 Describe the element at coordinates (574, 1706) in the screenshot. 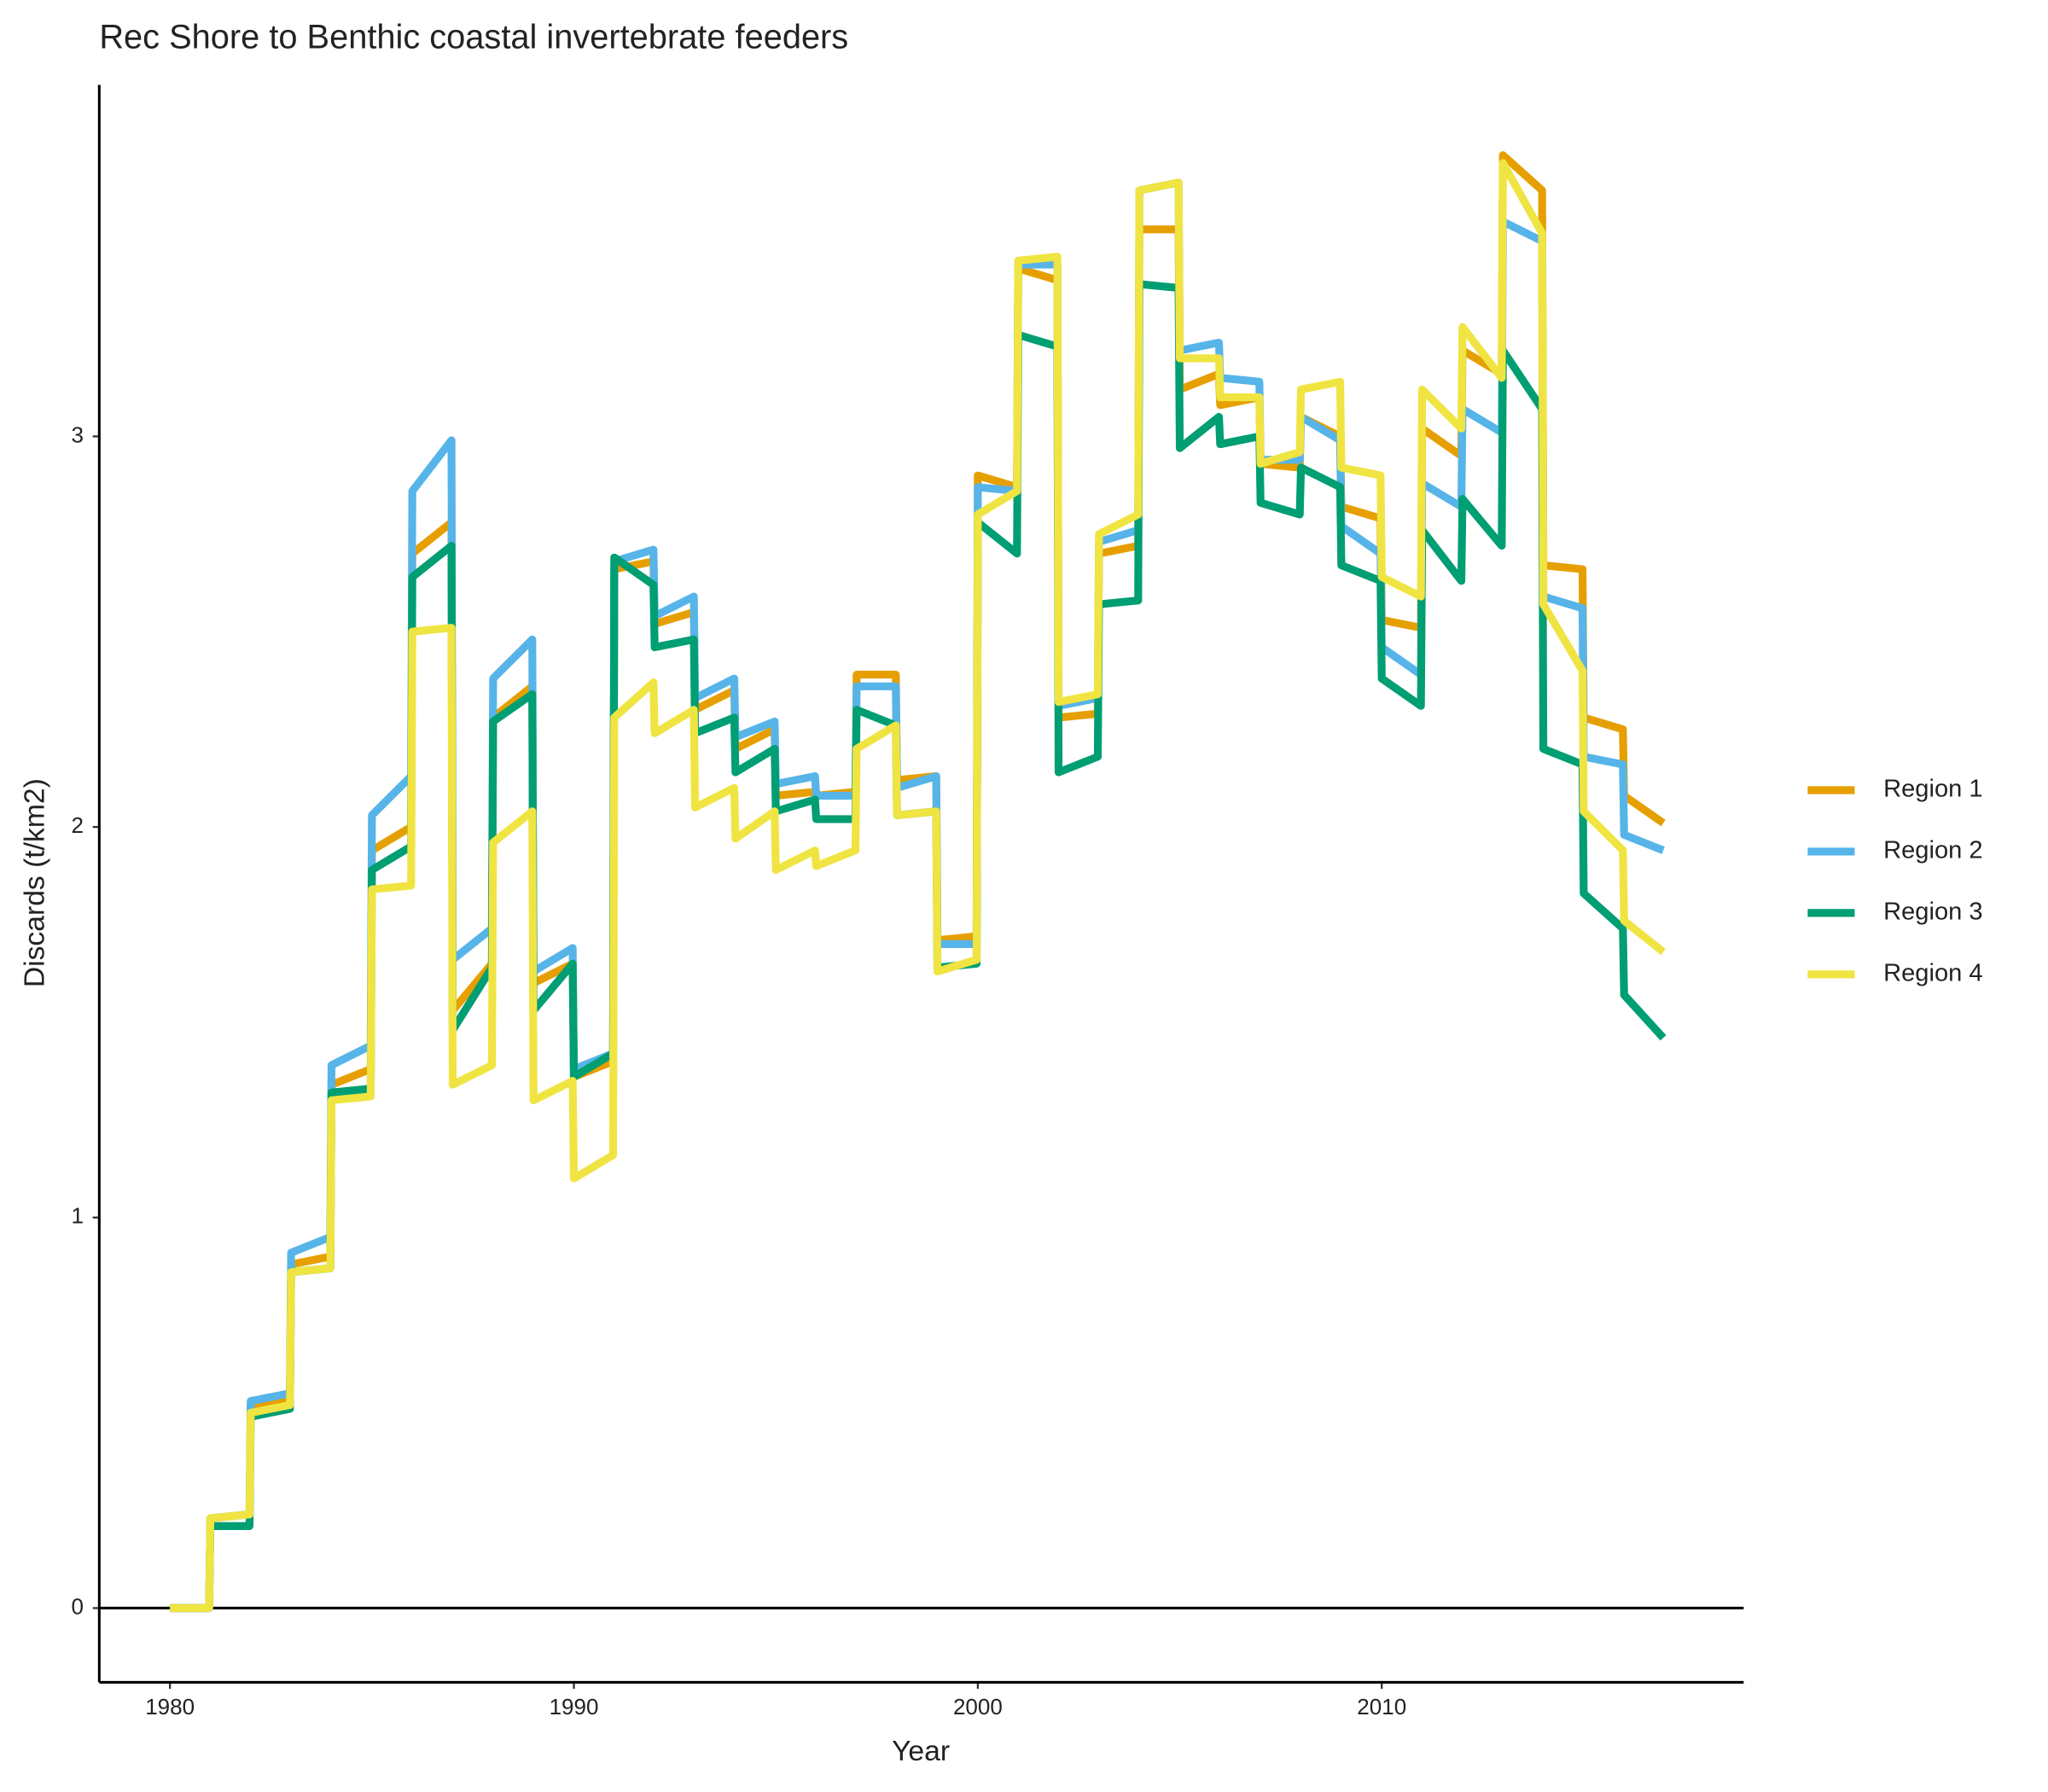

I see `x-tick-label: 1990` at that location.